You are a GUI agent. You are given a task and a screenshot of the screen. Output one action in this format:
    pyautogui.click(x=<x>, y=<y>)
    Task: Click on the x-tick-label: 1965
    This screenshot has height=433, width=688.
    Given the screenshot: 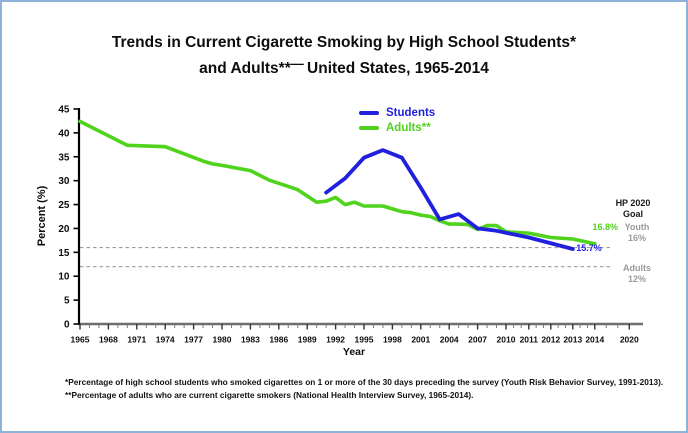 What is the action you would take?
    pyautogui.click(x=80, y=340)
    